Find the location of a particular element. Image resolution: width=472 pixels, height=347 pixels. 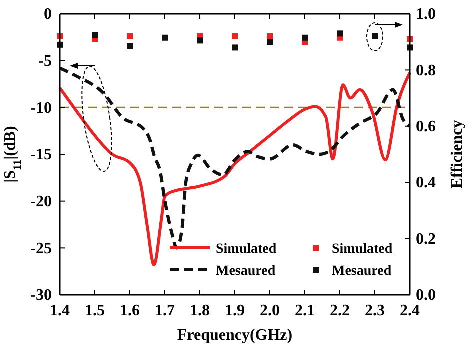

y2-tick-label: 0.6 is located at coordinates (426, 127).